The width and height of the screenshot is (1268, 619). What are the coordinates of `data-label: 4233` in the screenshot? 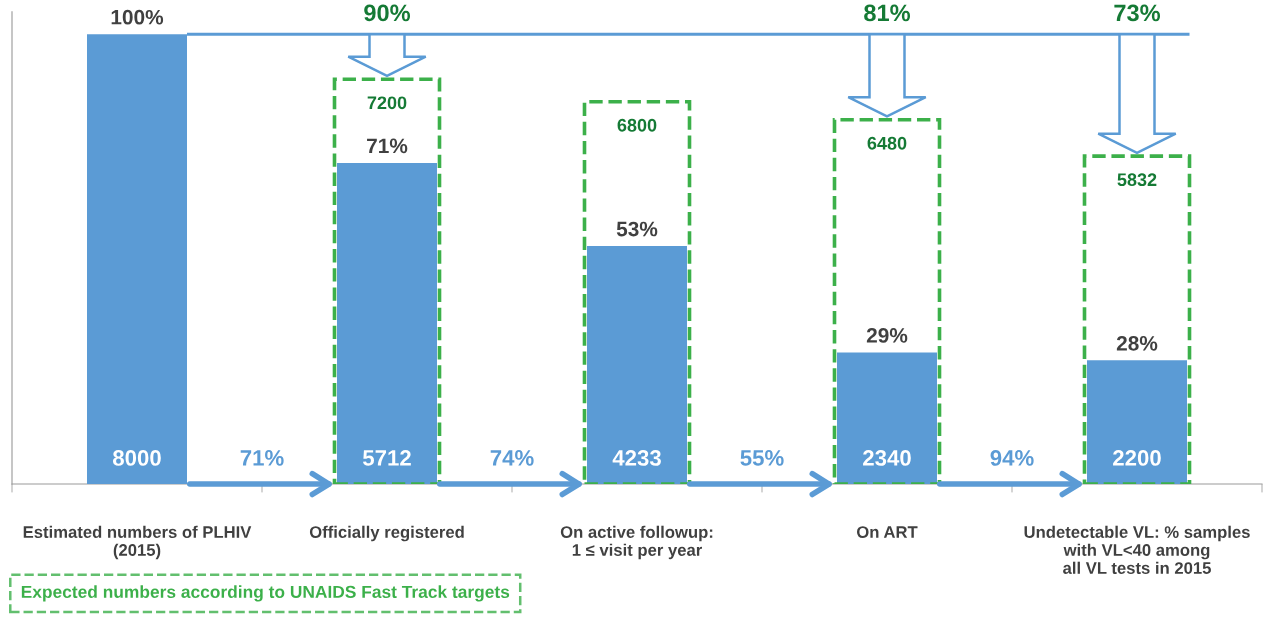 It's located at (636, 458).